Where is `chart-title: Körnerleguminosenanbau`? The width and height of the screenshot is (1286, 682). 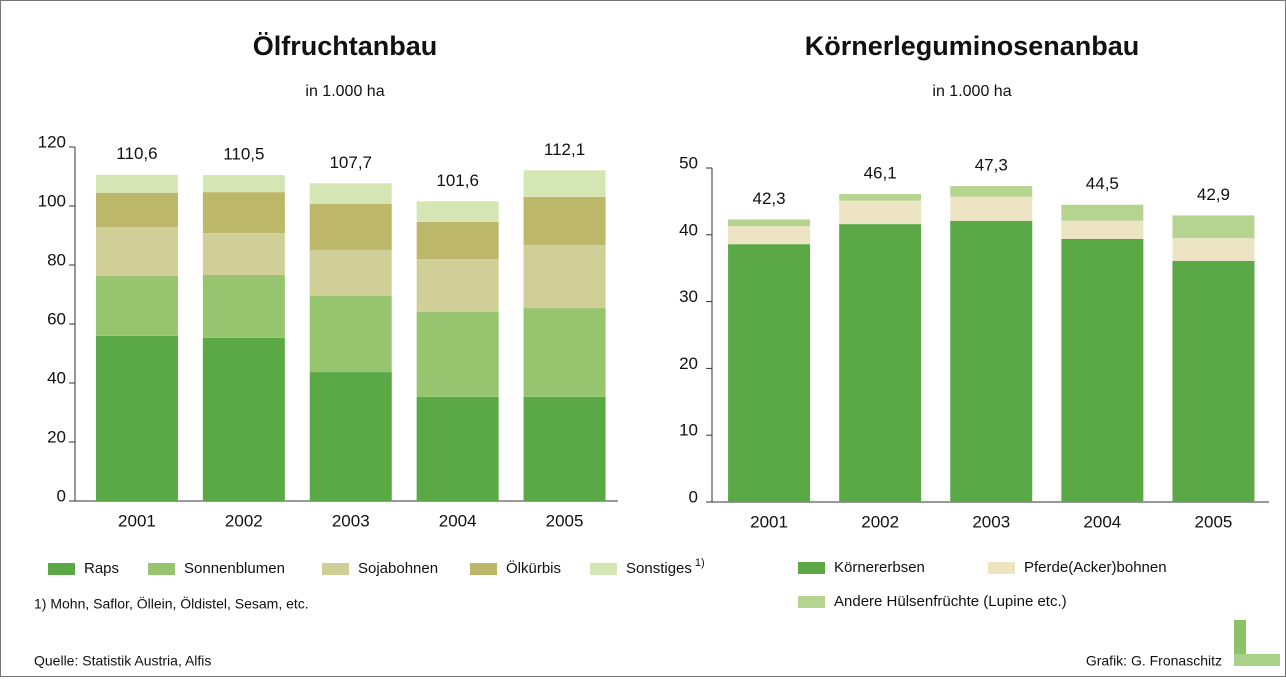 chart-title: Körnerleguminosenanbau is located at coordinates (972, 46).